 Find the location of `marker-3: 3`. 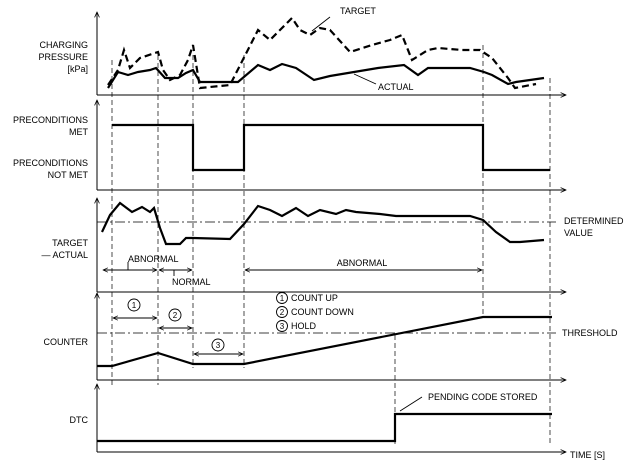

marker-3: 3 is located at coordinates (218, 345).